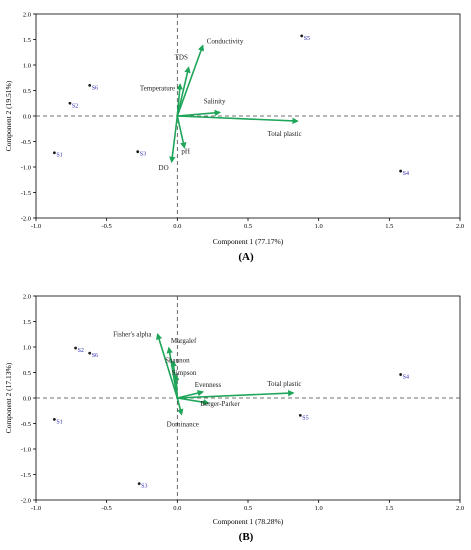 The image size is (471, 550). I want to click on loading-vector-do, so click(174, 139).